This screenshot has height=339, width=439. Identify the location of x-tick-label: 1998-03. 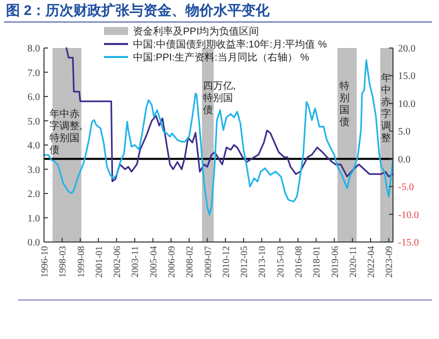
(63, 262).